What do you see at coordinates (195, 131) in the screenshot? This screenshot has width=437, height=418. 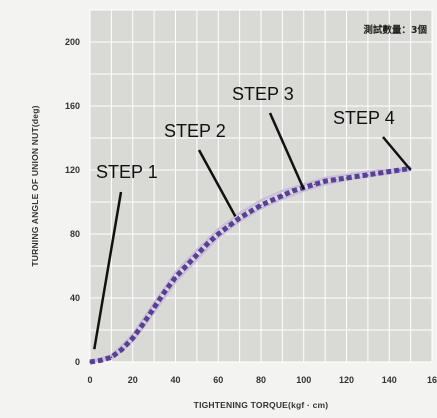 I see `step-label: STEP 2` at bounding box center [195, 131].